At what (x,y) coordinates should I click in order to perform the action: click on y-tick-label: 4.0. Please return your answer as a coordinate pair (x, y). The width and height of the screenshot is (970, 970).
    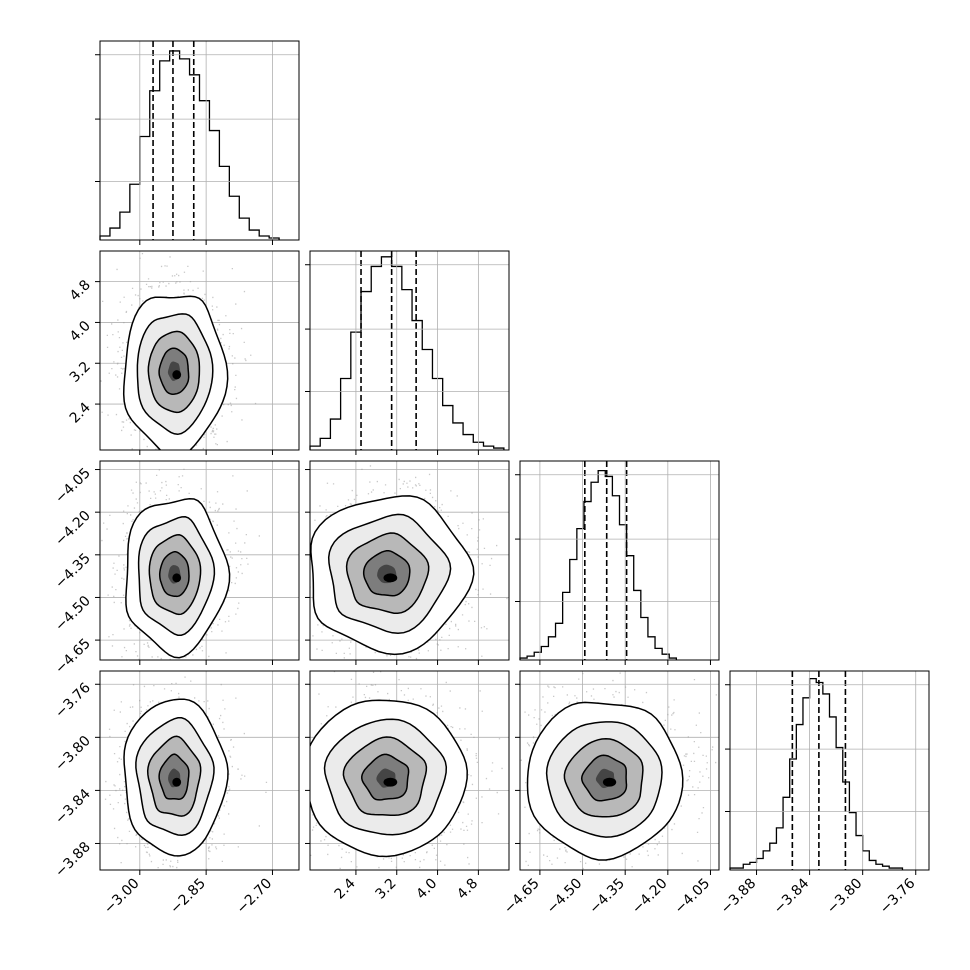
    Looking at the image, I should click on (80, 331).